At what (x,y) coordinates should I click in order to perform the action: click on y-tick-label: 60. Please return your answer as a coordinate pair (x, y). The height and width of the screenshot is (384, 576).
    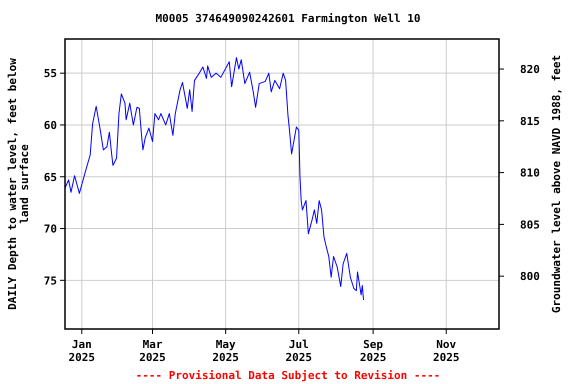
    Looking at the image, I should click on (50, 125).